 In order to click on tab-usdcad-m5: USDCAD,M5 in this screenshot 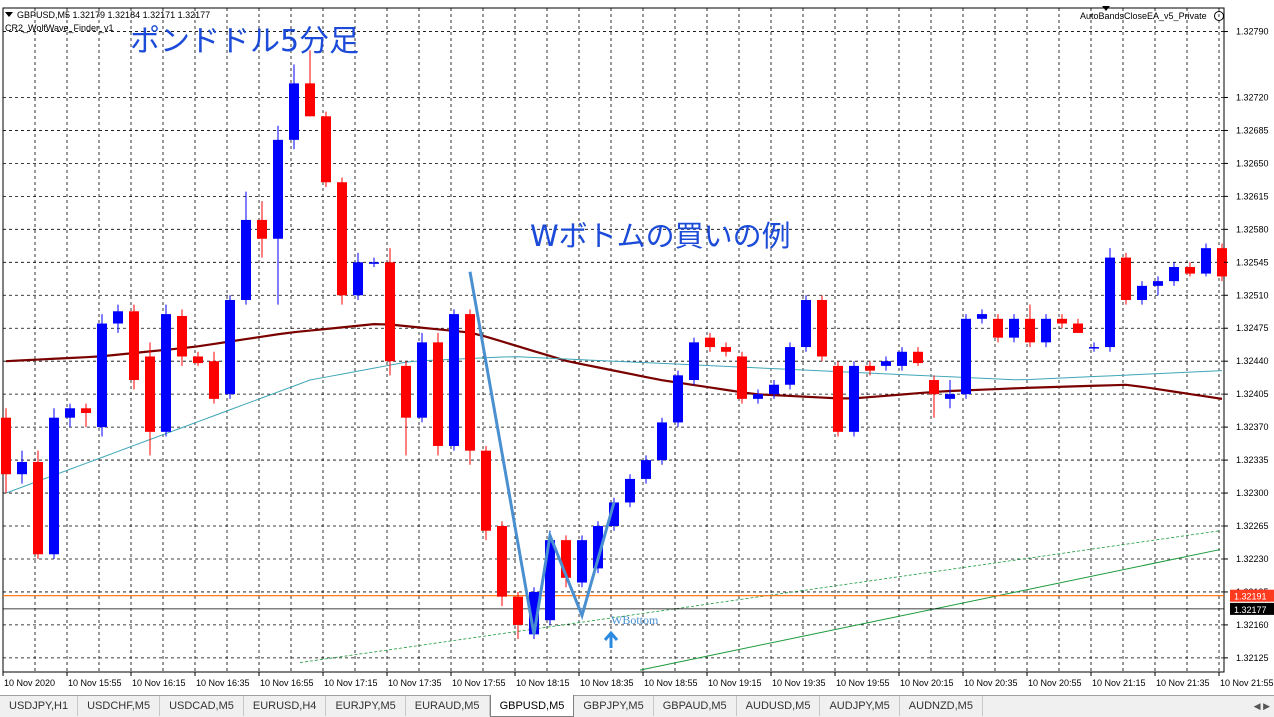, I will do `click(202, 706)`.